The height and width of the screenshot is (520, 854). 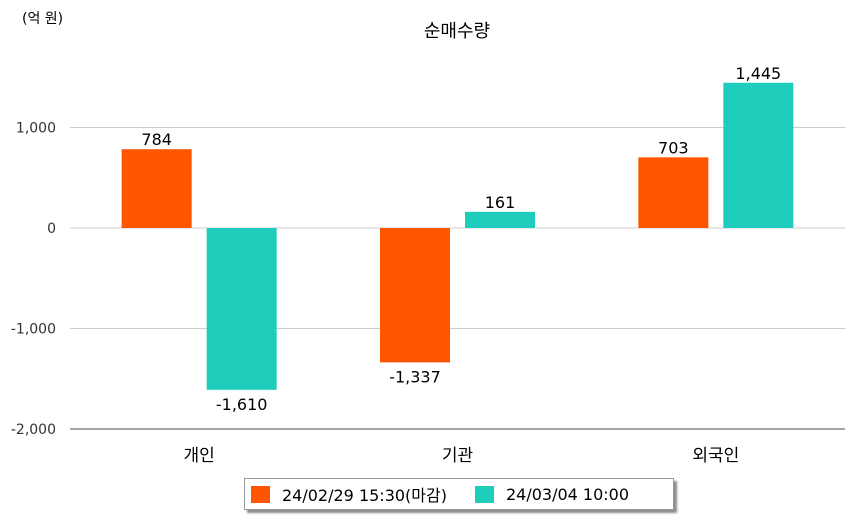 What do you see at coordinates (457, 456) in the screenshot?
I see `x-tick-label: 기관` at bounding box center [457, 456].